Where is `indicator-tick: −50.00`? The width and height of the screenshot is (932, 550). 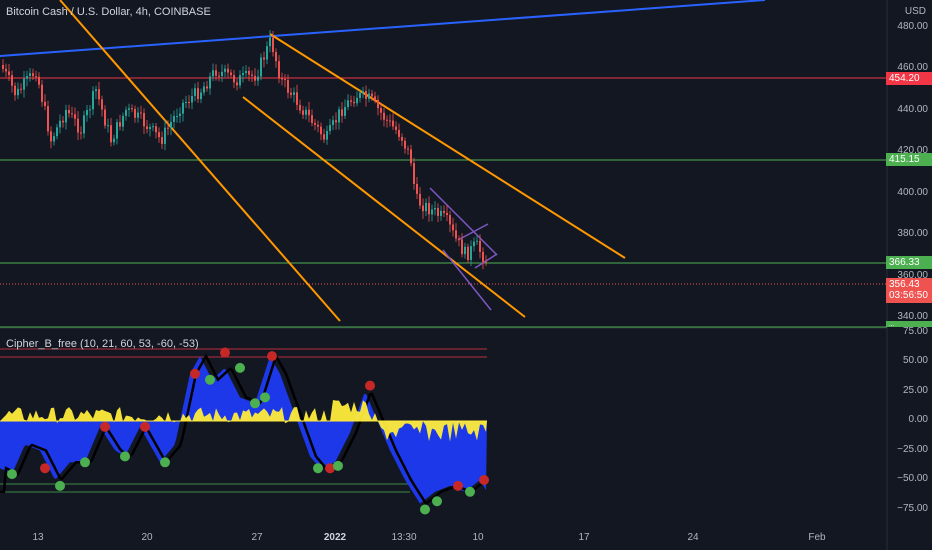
indicator-tick: −50.00 is located at coordinates (912, 478).